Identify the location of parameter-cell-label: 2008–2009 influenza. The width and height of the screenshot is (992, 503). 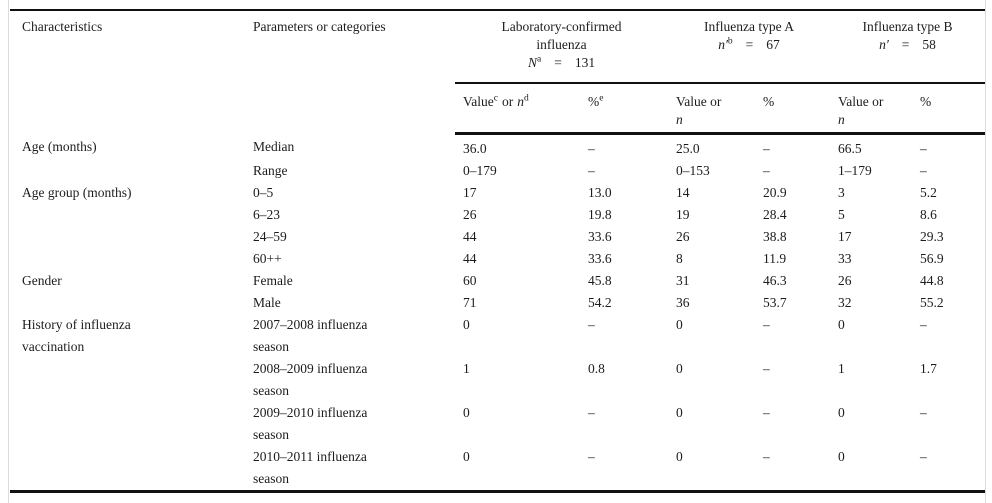
(310, 368).